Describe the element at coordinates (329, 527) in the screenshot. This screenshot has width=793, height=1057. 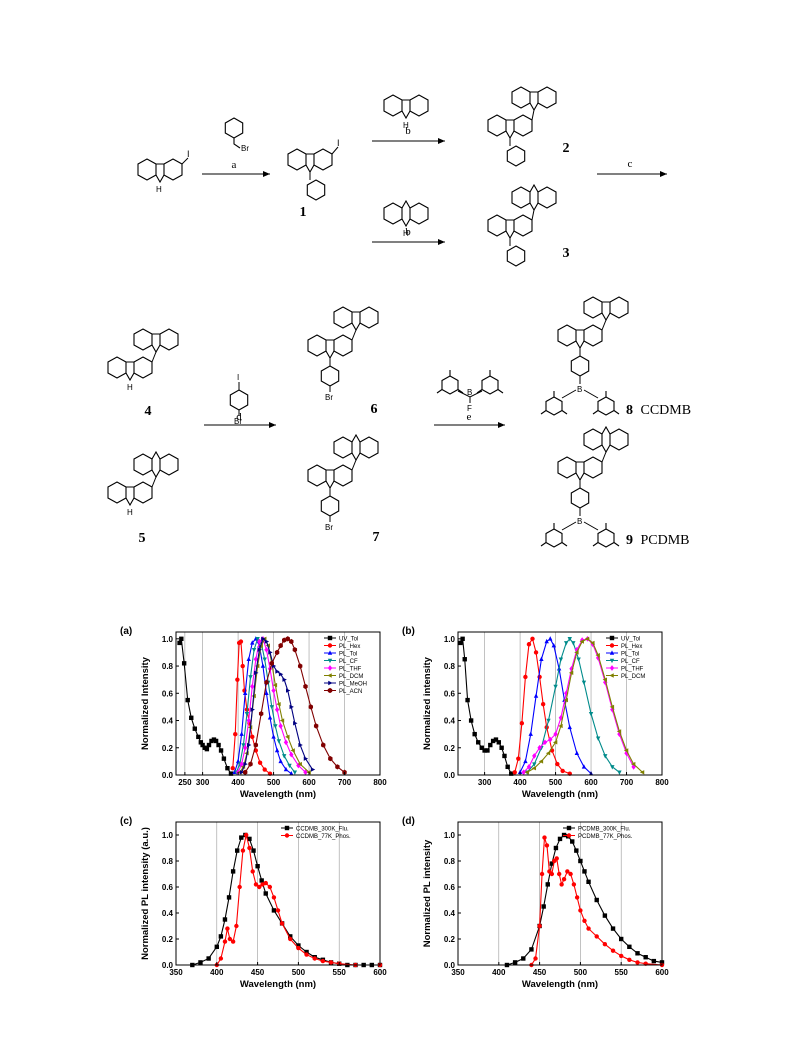
I see `atom-label-br-7: Br` at that location.